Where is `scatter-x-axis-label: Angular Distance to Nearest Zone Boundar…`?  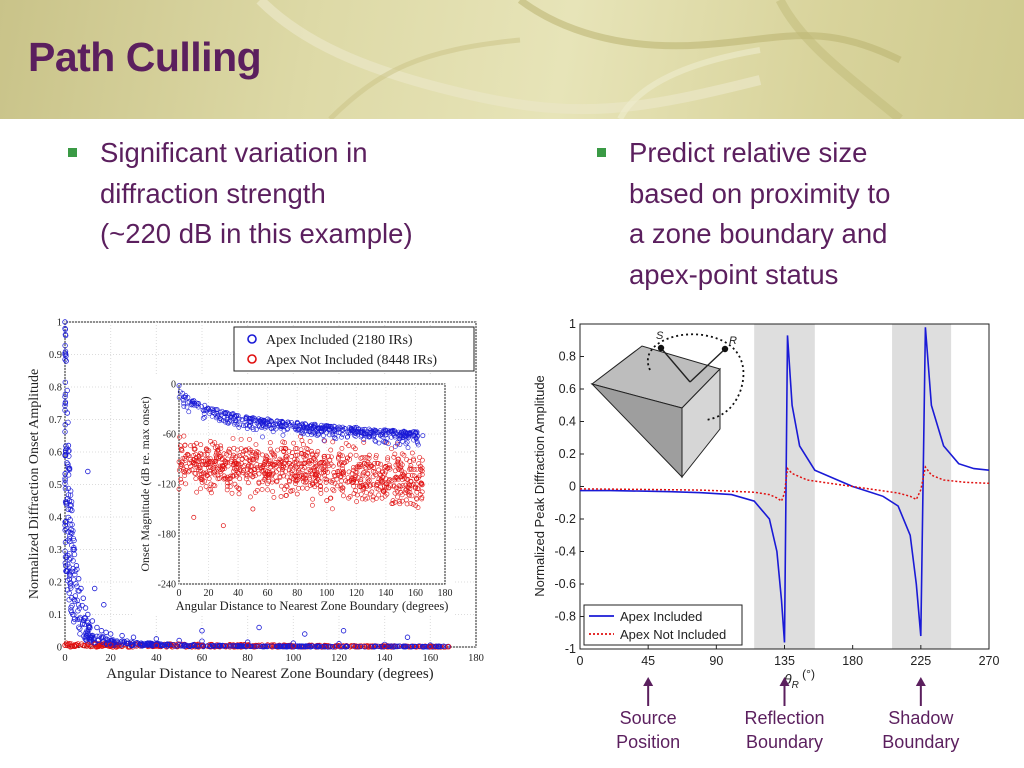 scatter-x-axis-label: Angular Distance to Nearest Zone Boundar… is located at coordinates (269, 674).